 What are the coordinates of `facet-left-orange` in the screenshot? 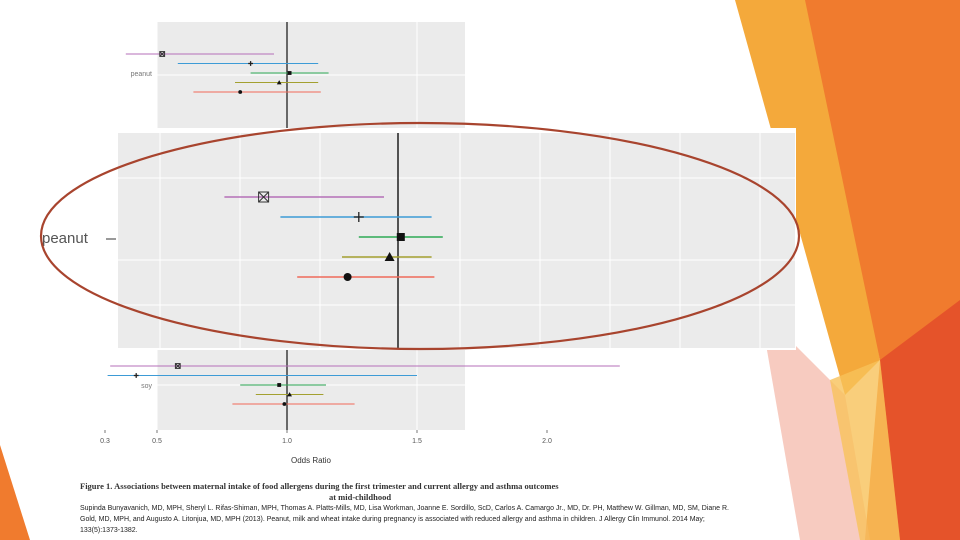 It's located at (15, 492).